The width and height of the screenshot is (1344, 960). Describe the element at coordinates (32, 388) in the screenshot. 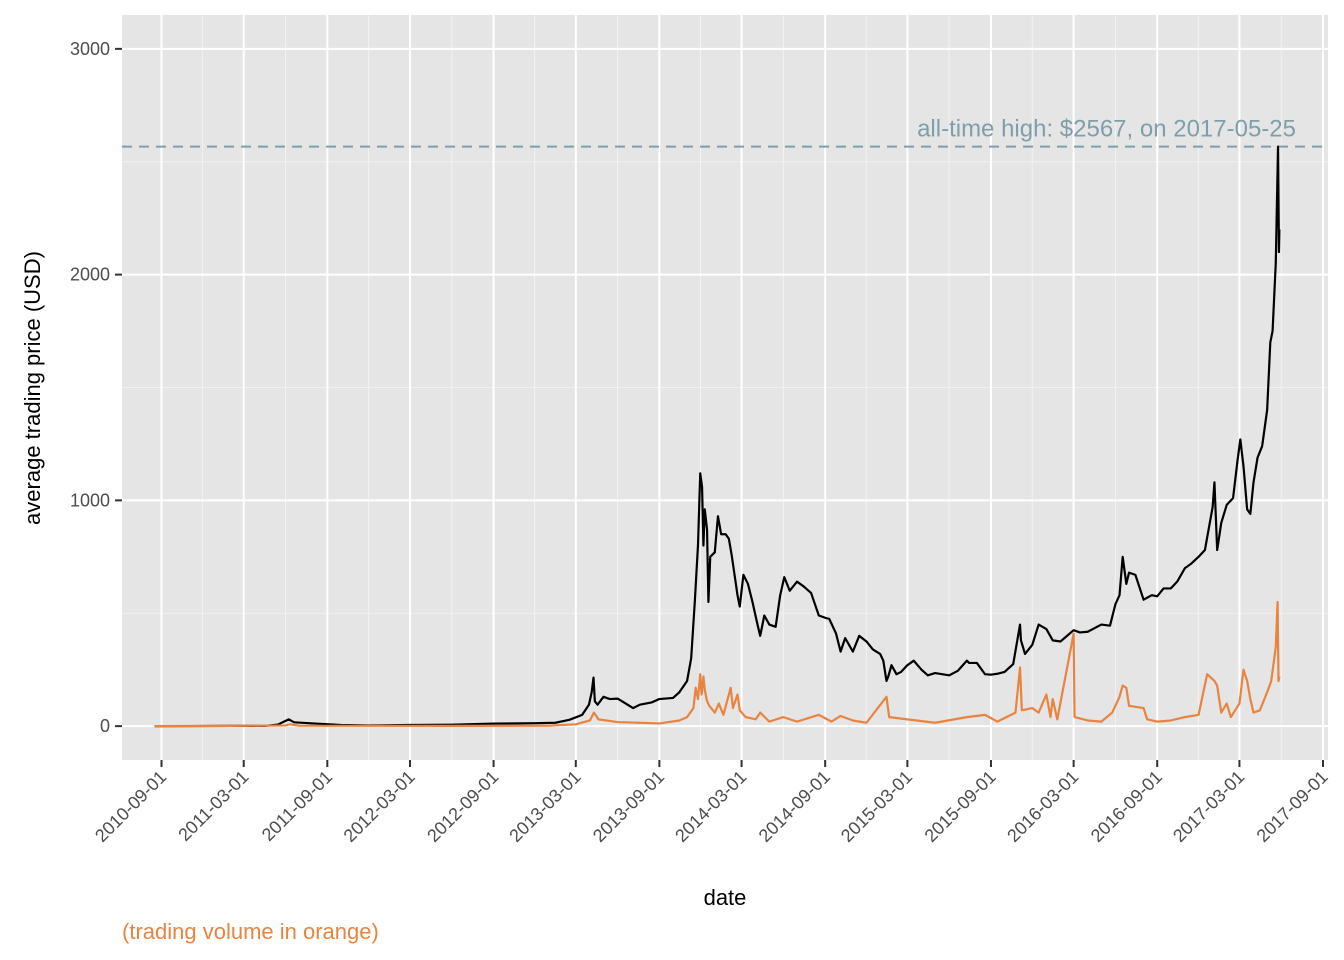

I see `y-axis-title: average trading price (USD)` at that location.